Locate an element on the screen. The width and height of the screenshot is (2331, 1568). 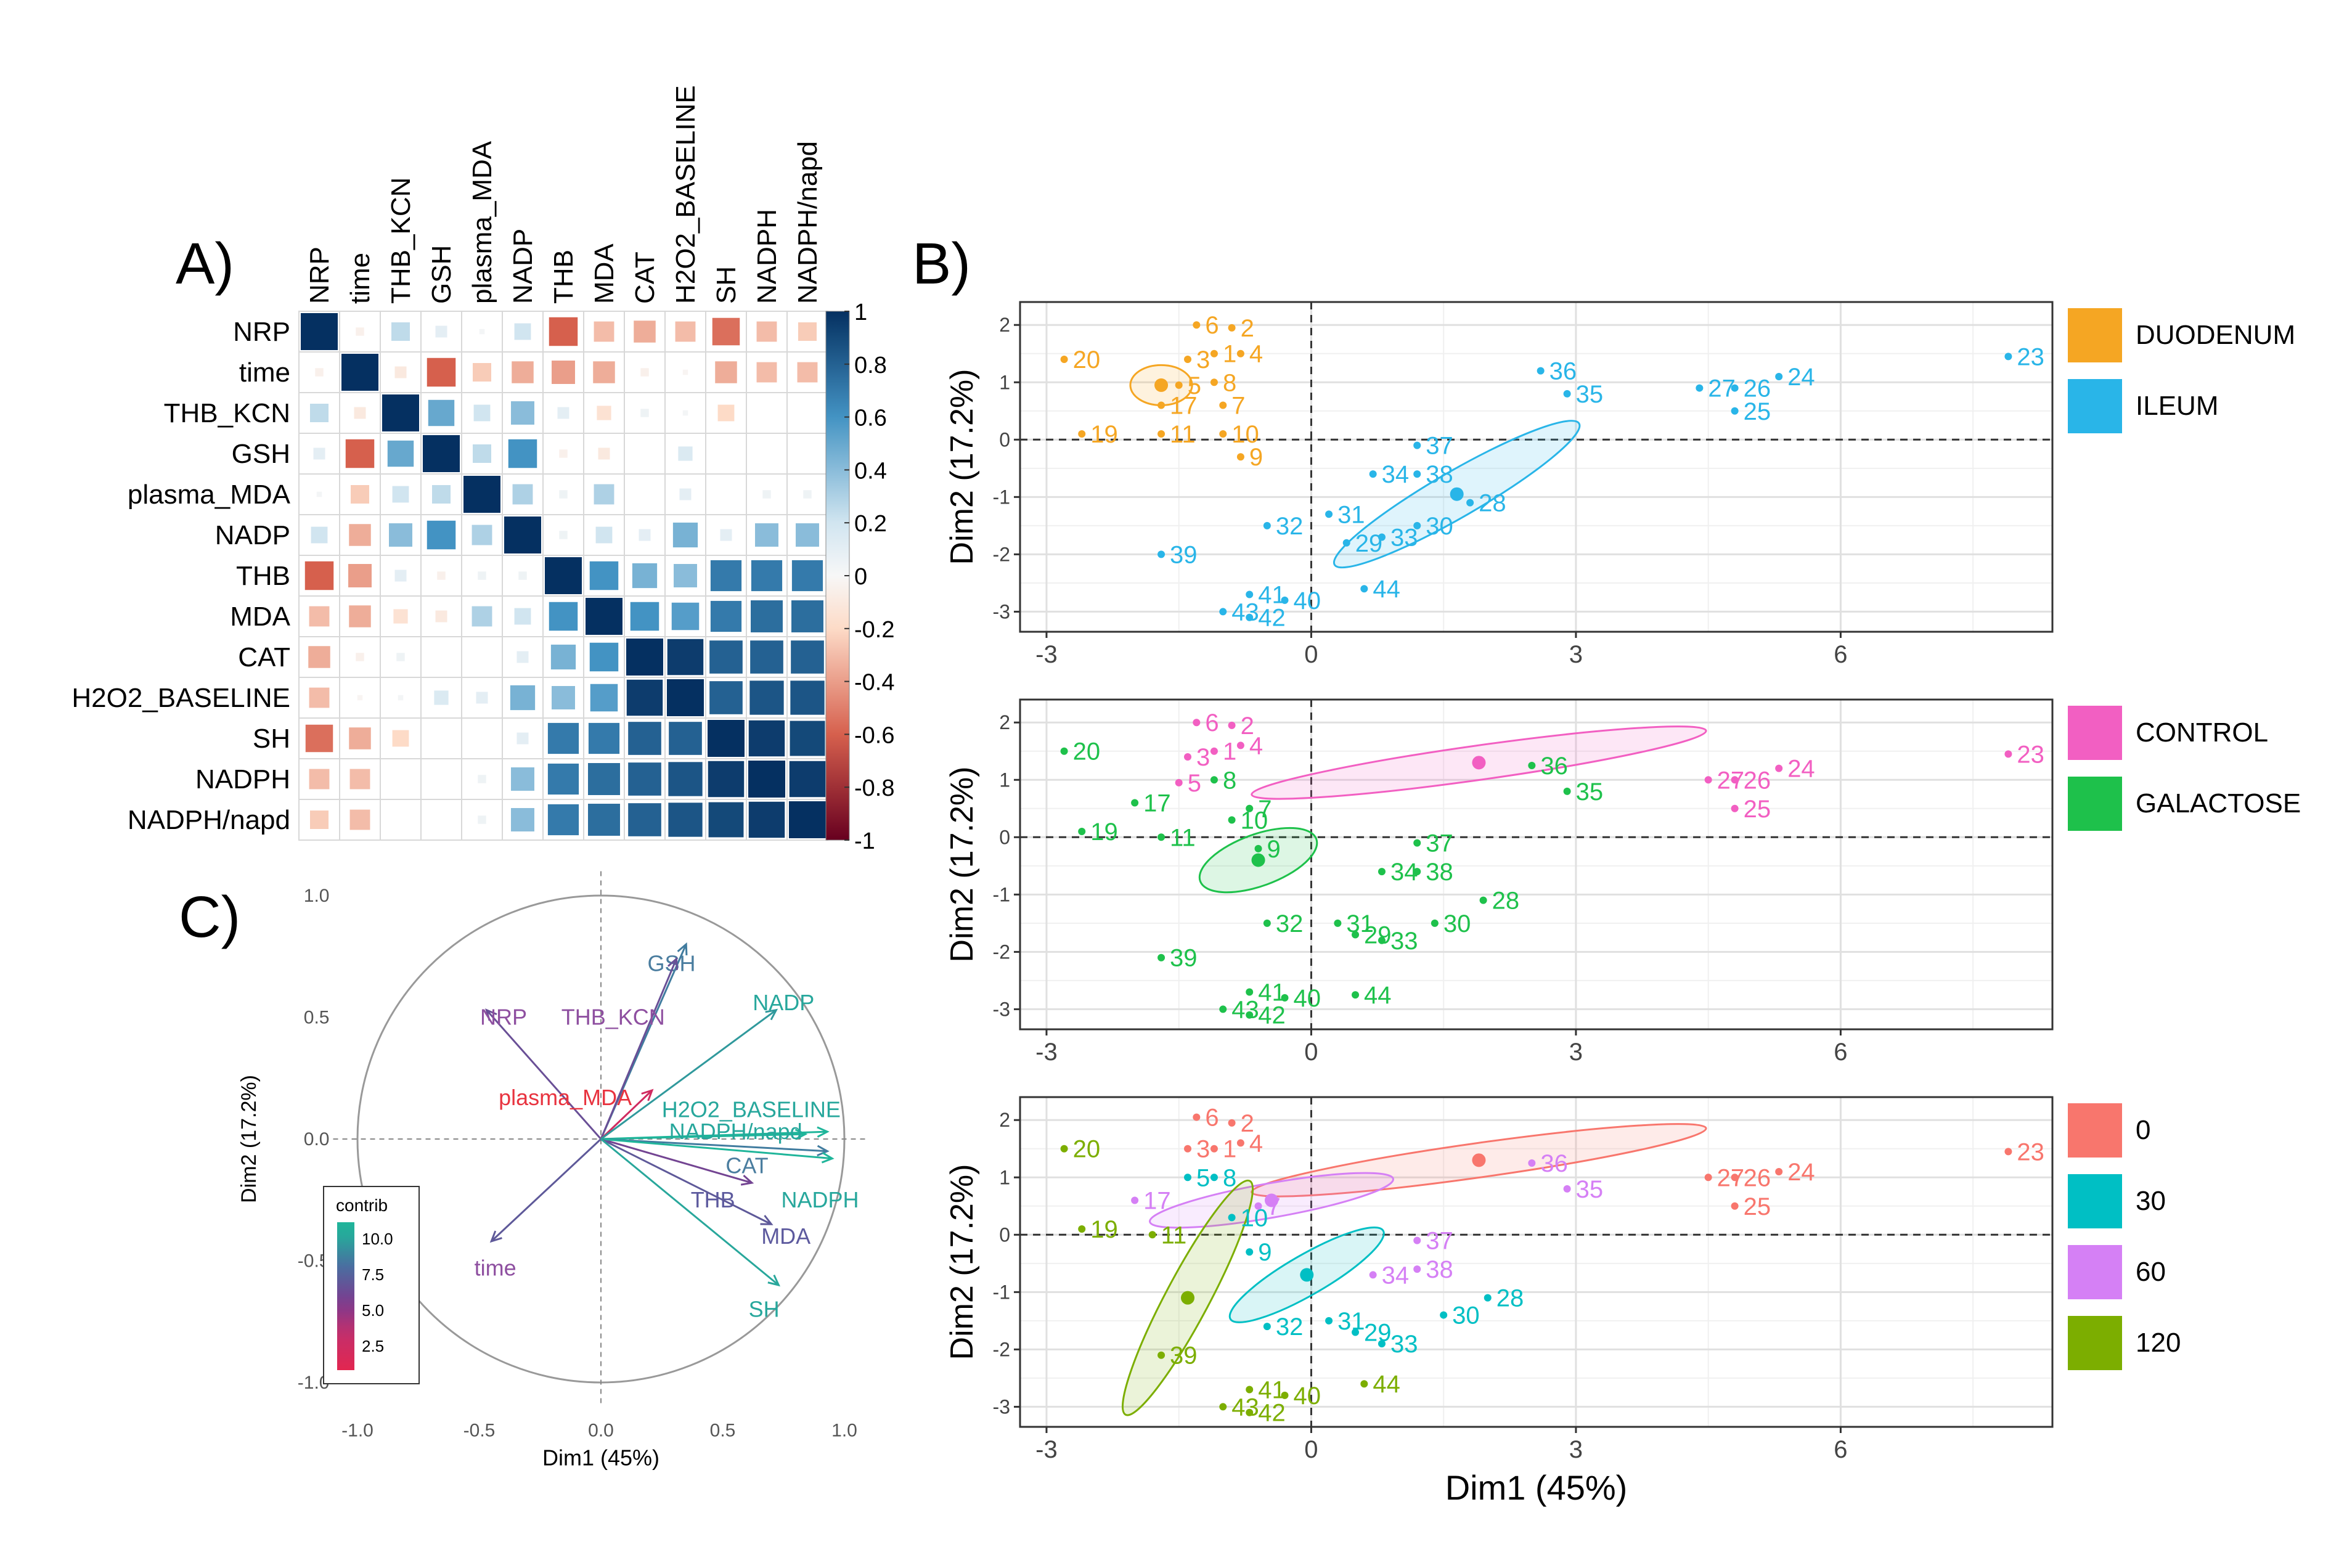
y-axis-title: Dim2 (17.2%) is located at coordinates (962, 1262).